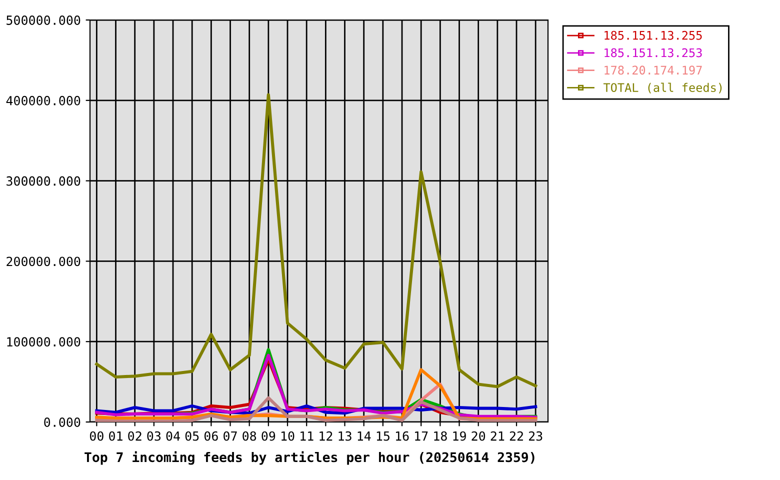 Image resolution: width=780 pixels, height=480 pixels. I want to click on x-tick-label: 04, so click(173, 436).